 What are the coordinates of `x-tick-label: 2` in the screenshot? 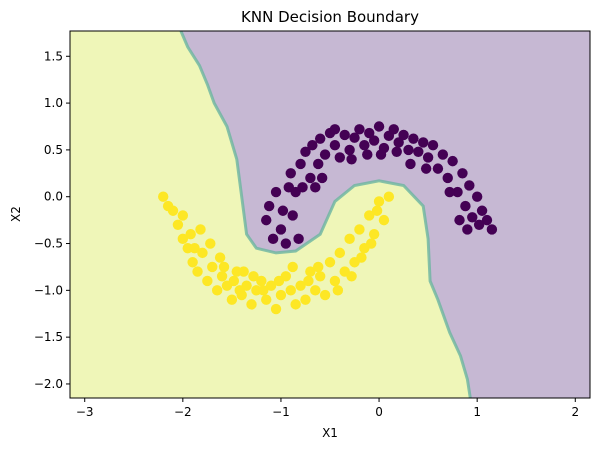 It's located at (575, 412).